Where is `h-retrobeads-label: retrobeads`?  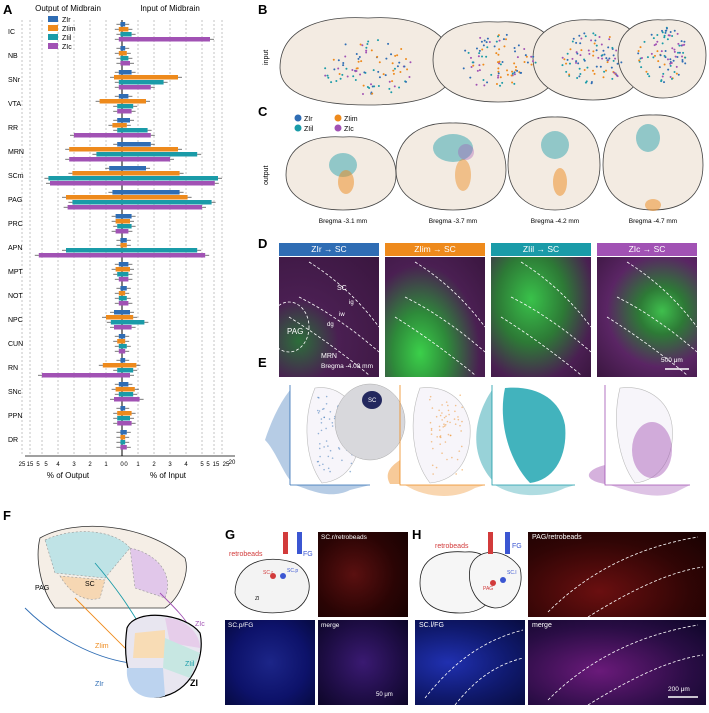 h-retrobeads-label: retrobeads is located at coordinates (452, 546).